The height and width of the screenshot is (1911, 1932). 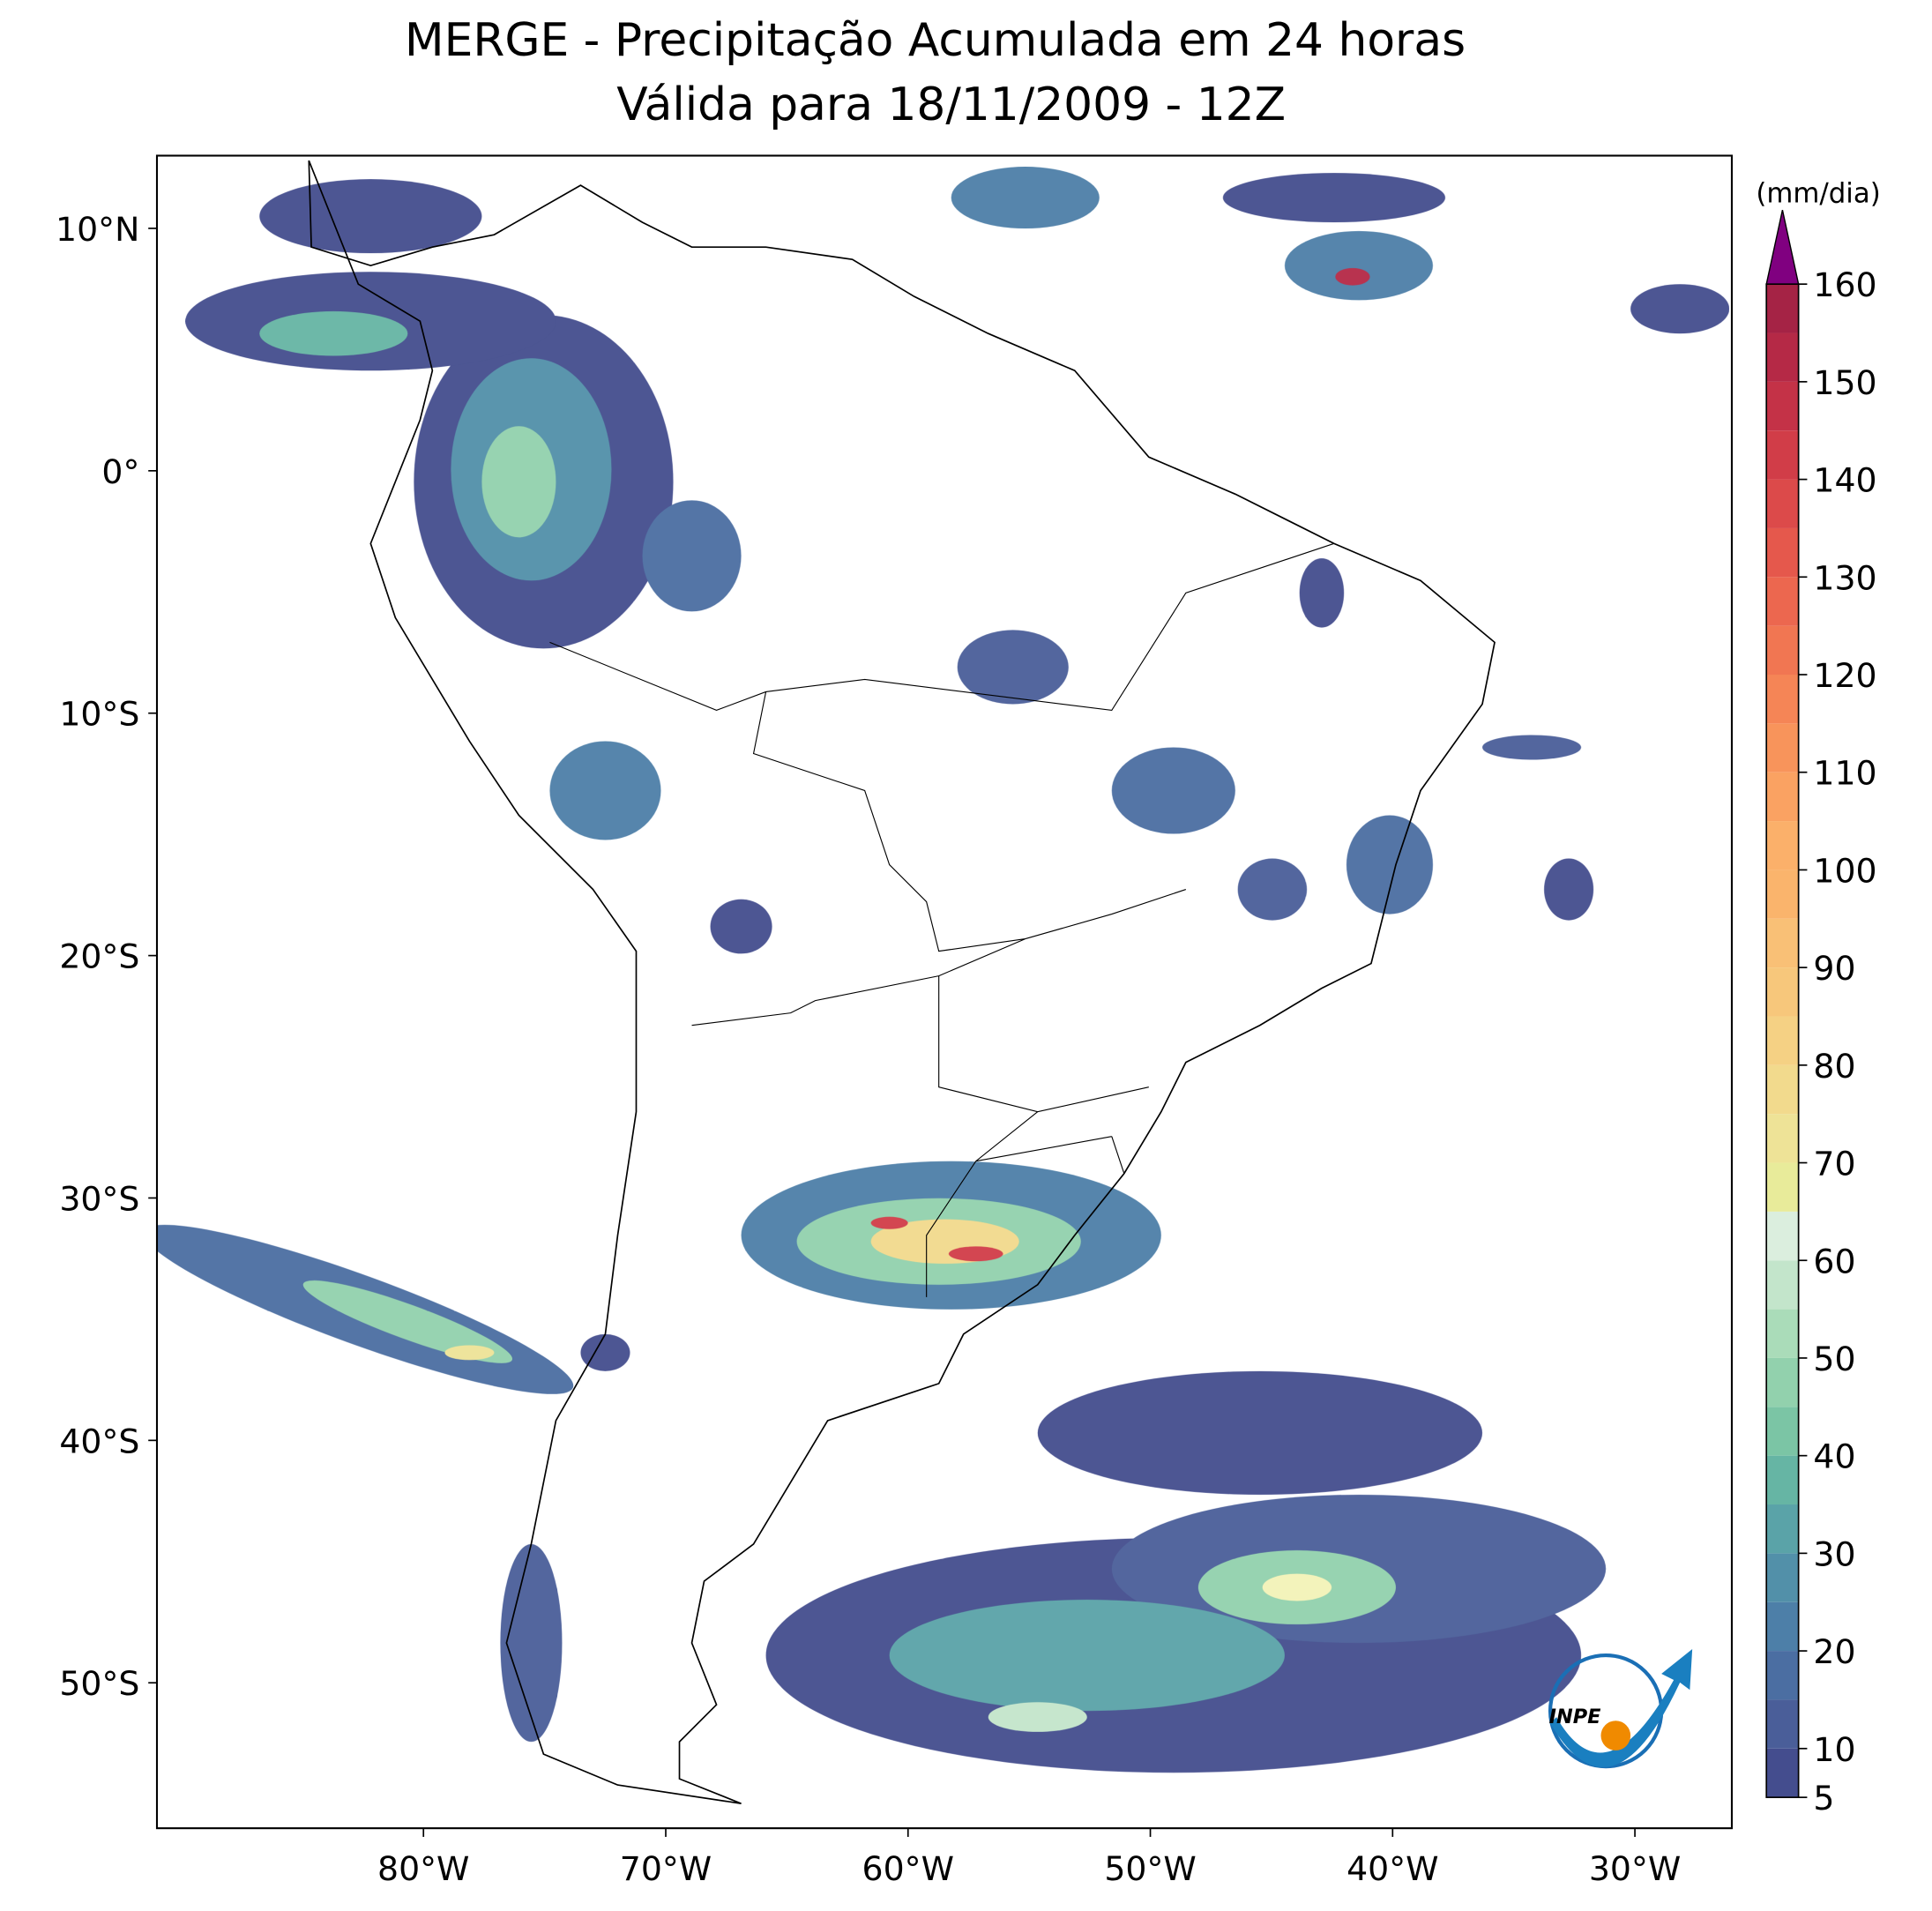 What do you see at coordinates (1834, 1164) in the screenshot?
I see `colorbar-tick-label: 70` at bounding box center [1834, 1164].